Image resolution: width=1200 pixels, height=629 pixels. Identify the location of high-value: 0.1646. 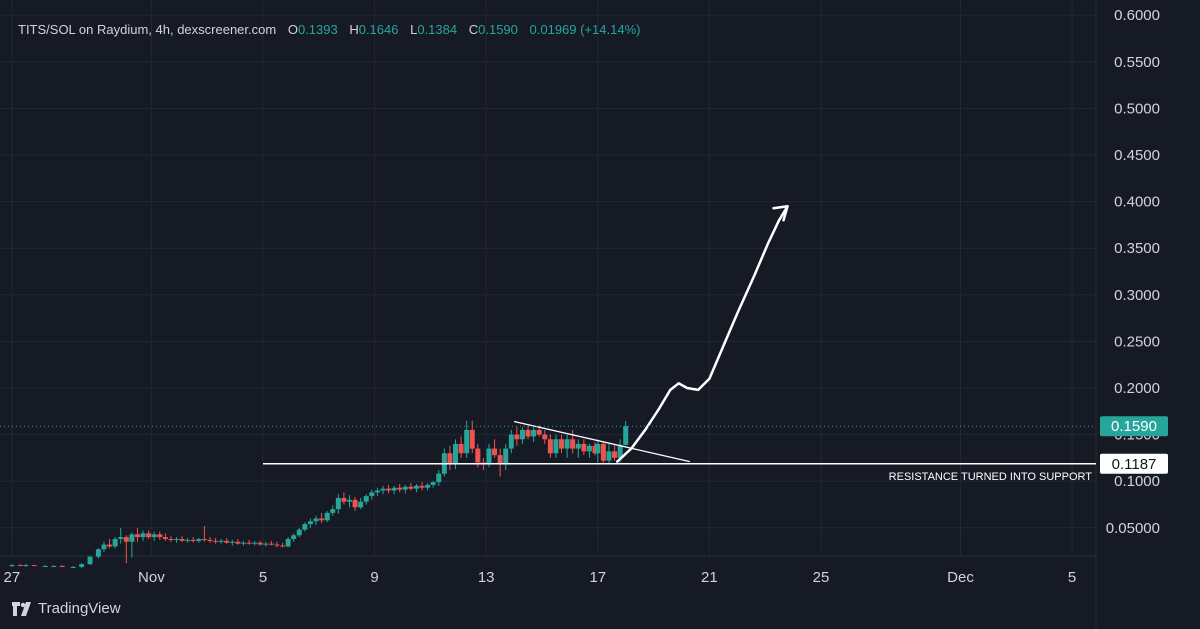
(378, 29).